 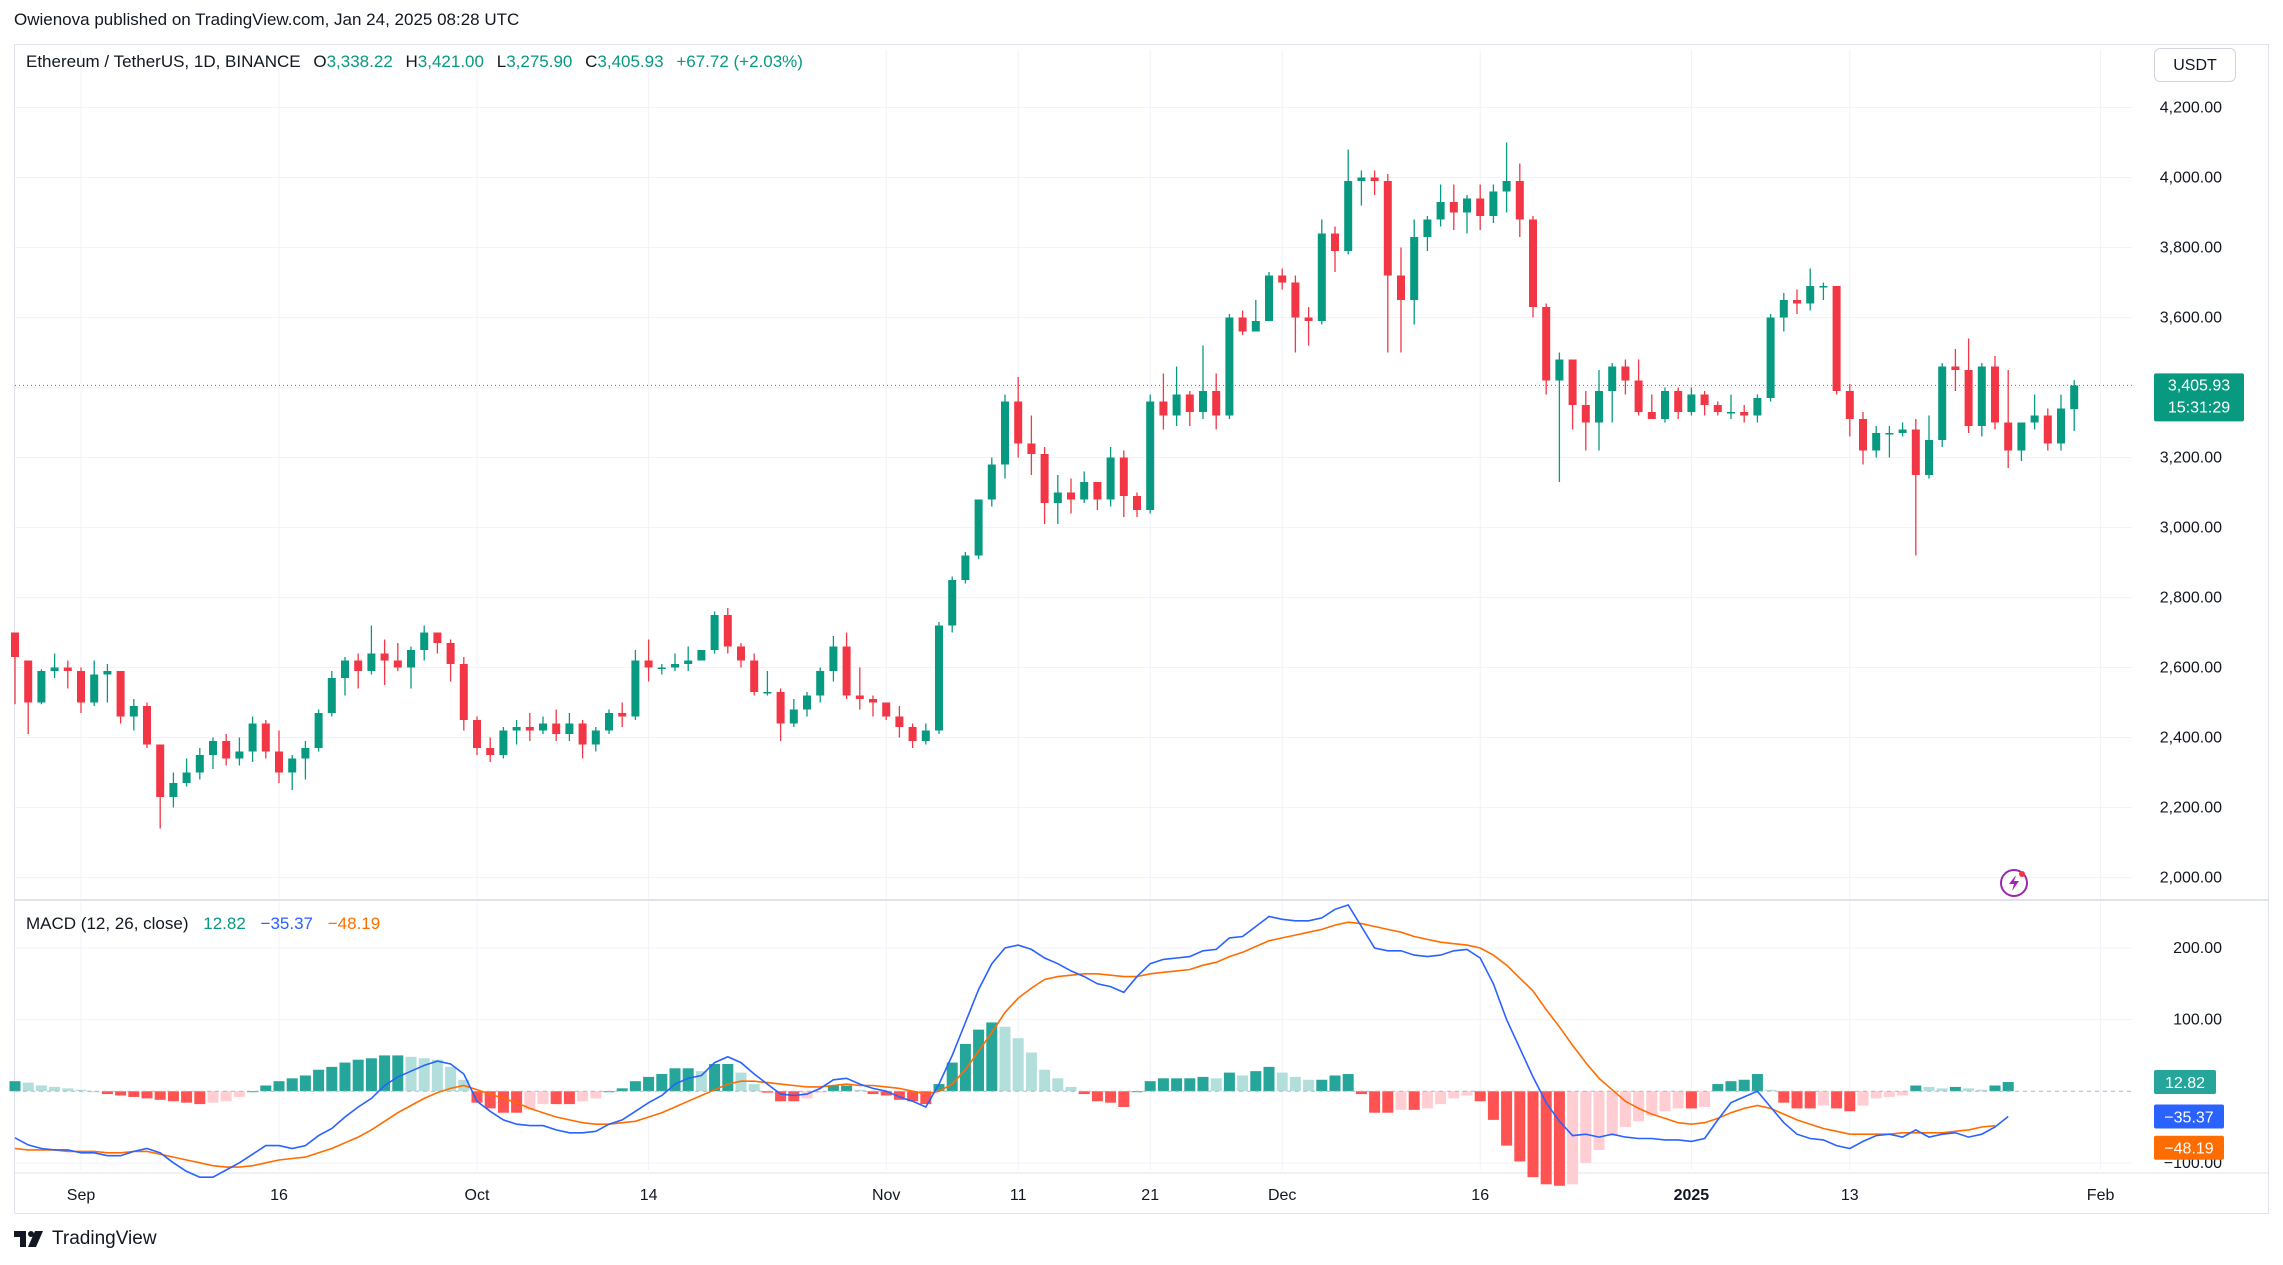 What do you see at coordinates (2014, 883) in the screenshot?
I see `lightning-icon` at bounding box center [2014, 883].